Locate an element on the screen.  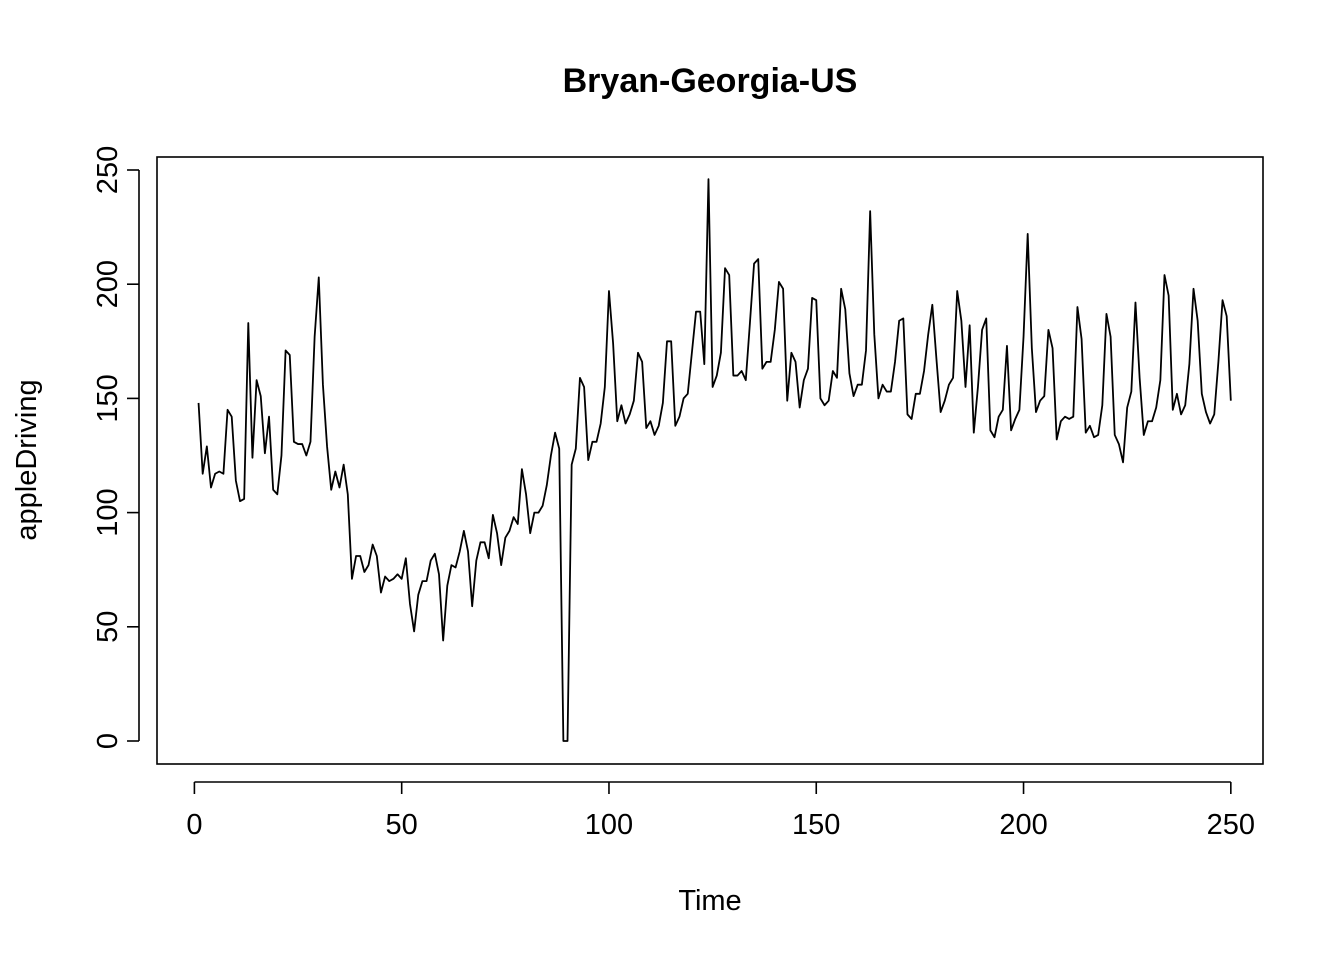
y-axis-label: appleDriving is located at coordinates (27, 459).